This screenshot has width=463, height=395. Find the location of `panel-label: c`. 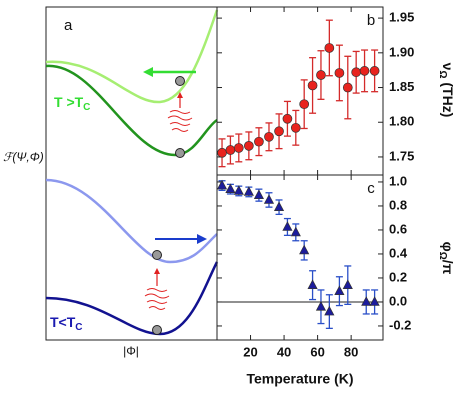

panel-label: c is located at coordinates (371, 188).